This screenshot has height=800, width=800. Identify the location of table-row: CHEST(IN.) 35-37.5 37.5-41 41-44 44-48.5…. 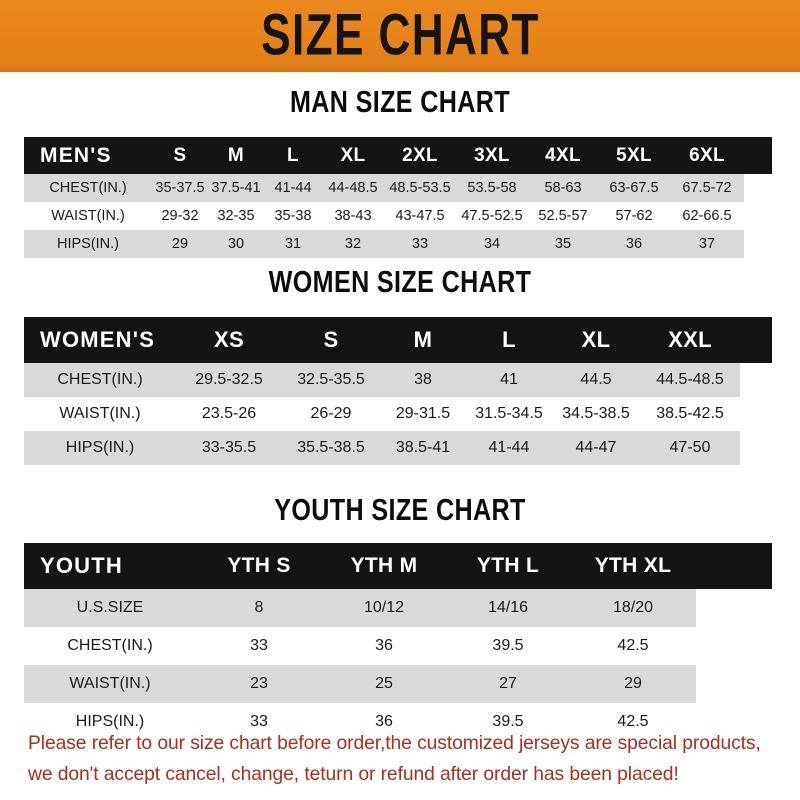
(398, 188).